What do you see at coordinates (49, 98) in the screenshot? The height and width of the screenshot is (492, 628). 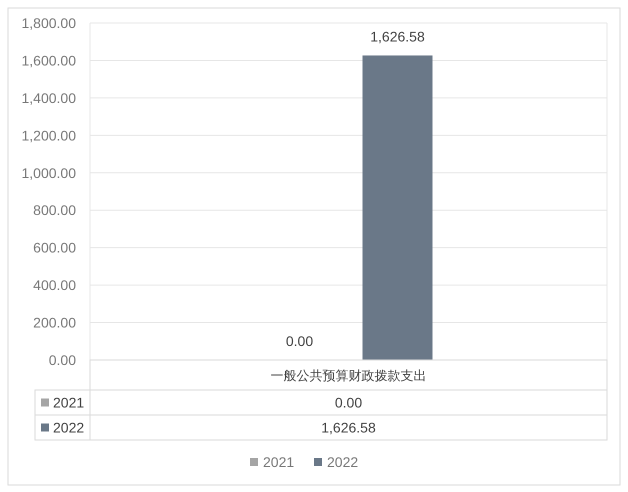 I see `y-tick-label: 1,400.00` at bounding box center [49, 98].